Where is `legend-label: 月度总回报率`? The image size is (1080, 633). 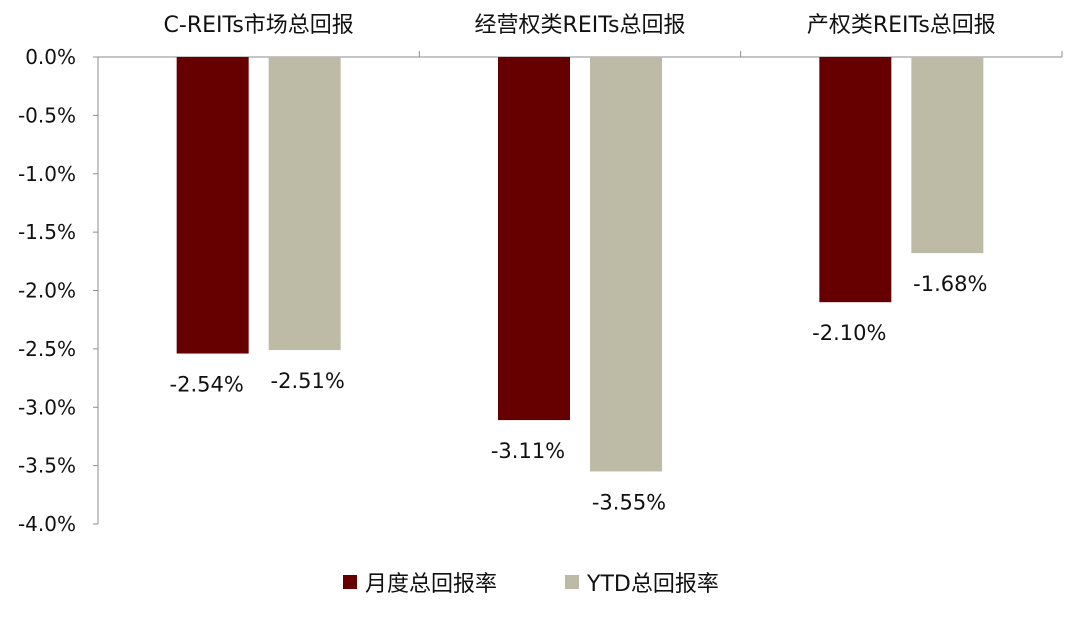 legend-label: 月度总回报率 is located at coordinates (431, 584).